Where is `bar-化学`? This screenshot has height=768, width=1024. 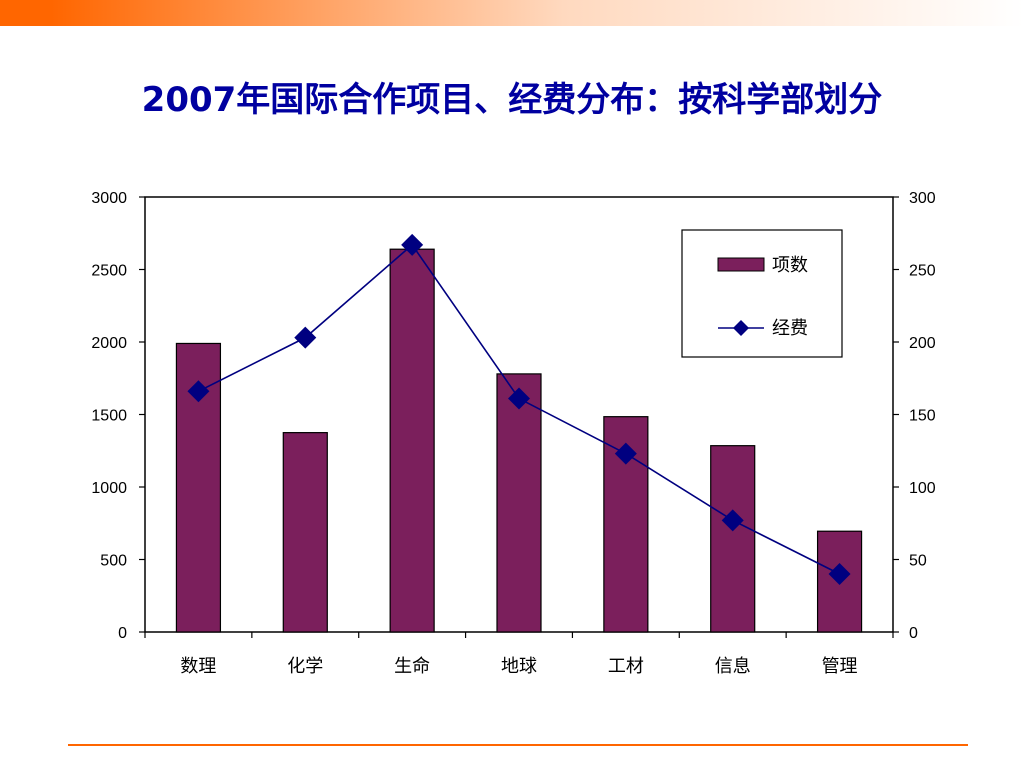 bar-化学 is located at coordinates (305, 532).